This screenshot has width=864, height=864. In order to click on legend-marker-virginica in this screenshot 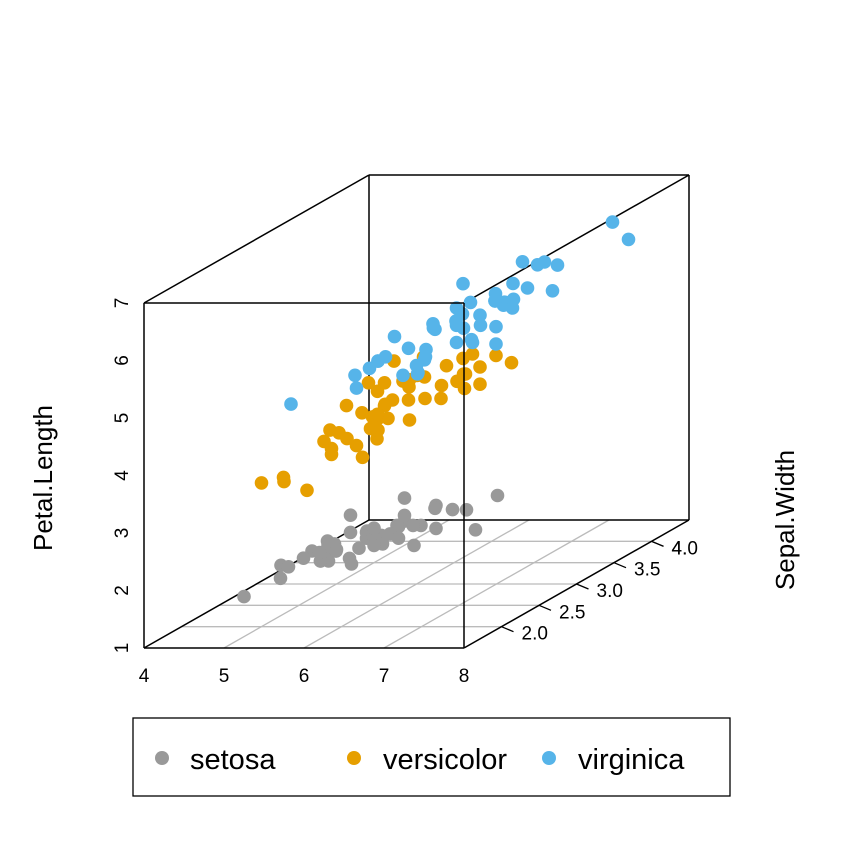, I will do `click(549, 758)`.